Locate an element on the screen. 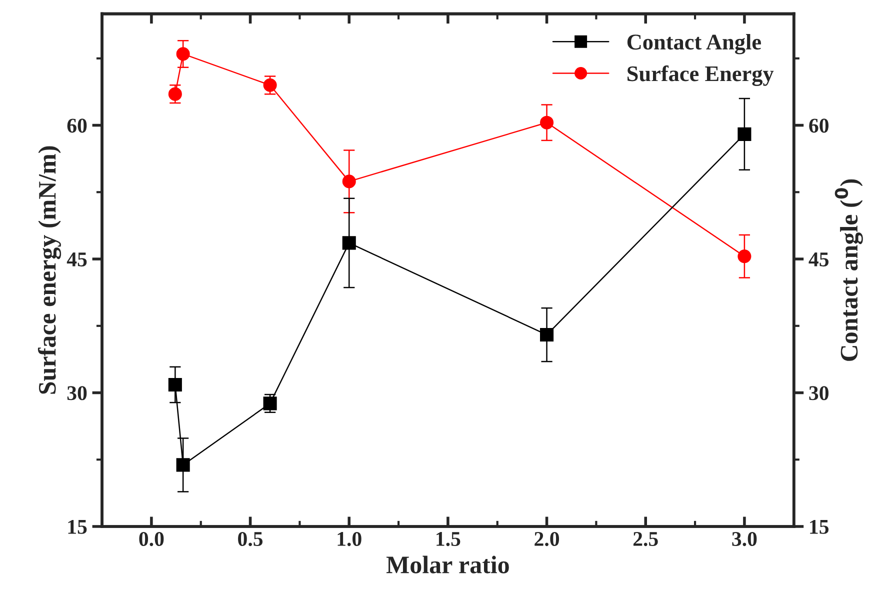 The width and height of the screenshot is (895, 601). y-tick-label: 15 is located at coordinates (77, 527).